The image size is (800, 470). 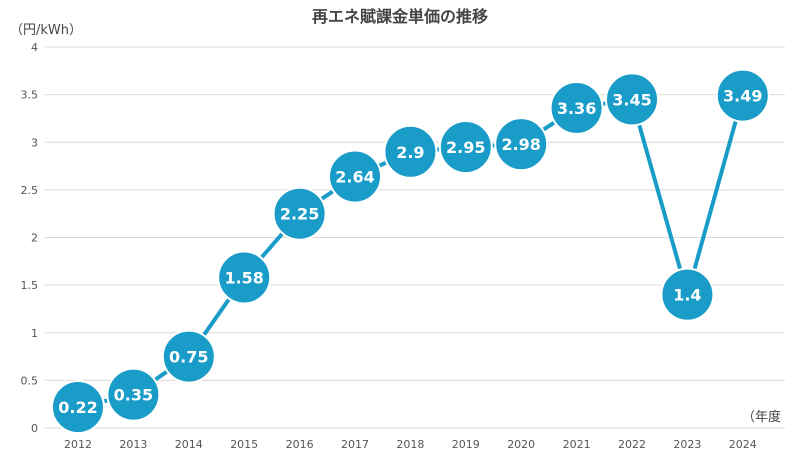 I want to click on y-tick-label: 0.5, so click(x=30, y=380).